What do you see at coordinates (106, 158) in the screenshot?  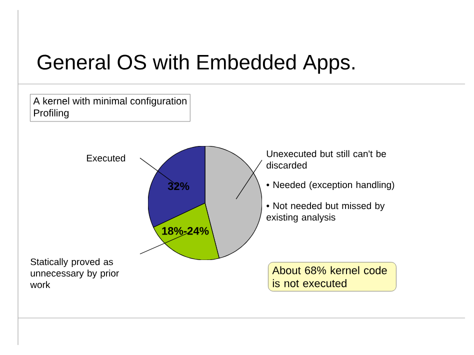 I see `slice-label: Executed` at bounding box center [106, 158].